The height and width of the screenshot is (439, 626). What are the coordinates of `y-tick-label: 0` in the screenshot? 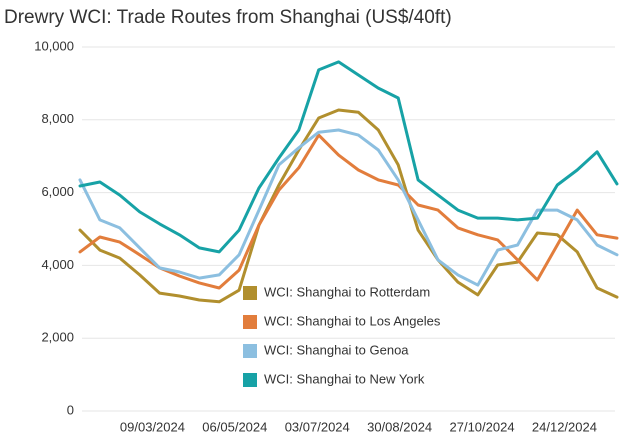 It's located at (70, 409).